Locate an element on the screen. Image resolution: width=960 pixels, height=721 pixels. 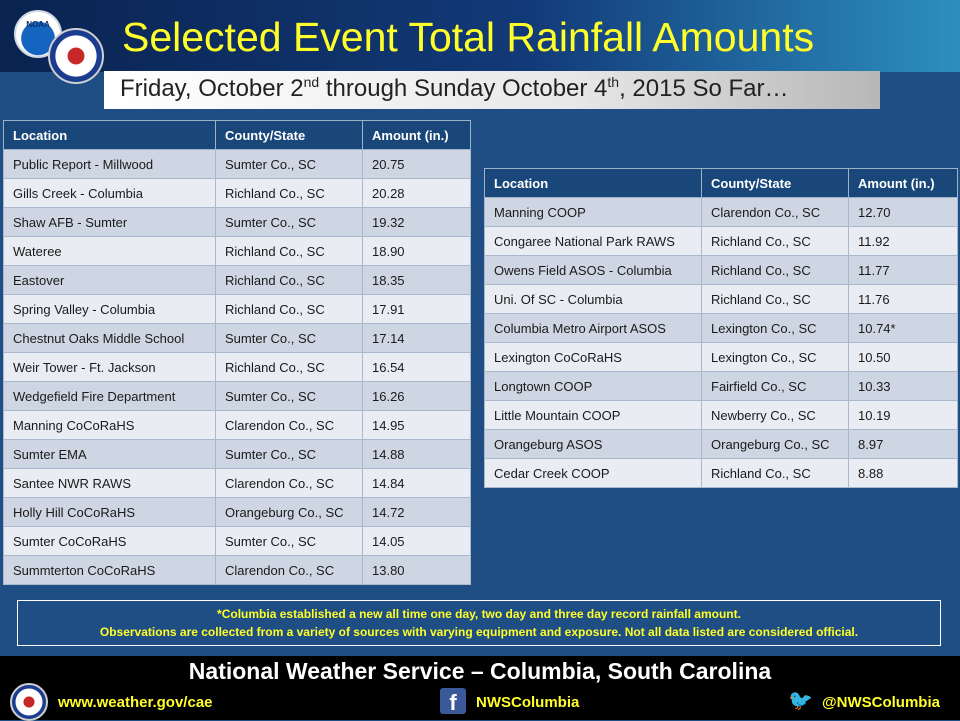
location-cell: Sumter CoCoRaHS is located at coordinates (109, 541).